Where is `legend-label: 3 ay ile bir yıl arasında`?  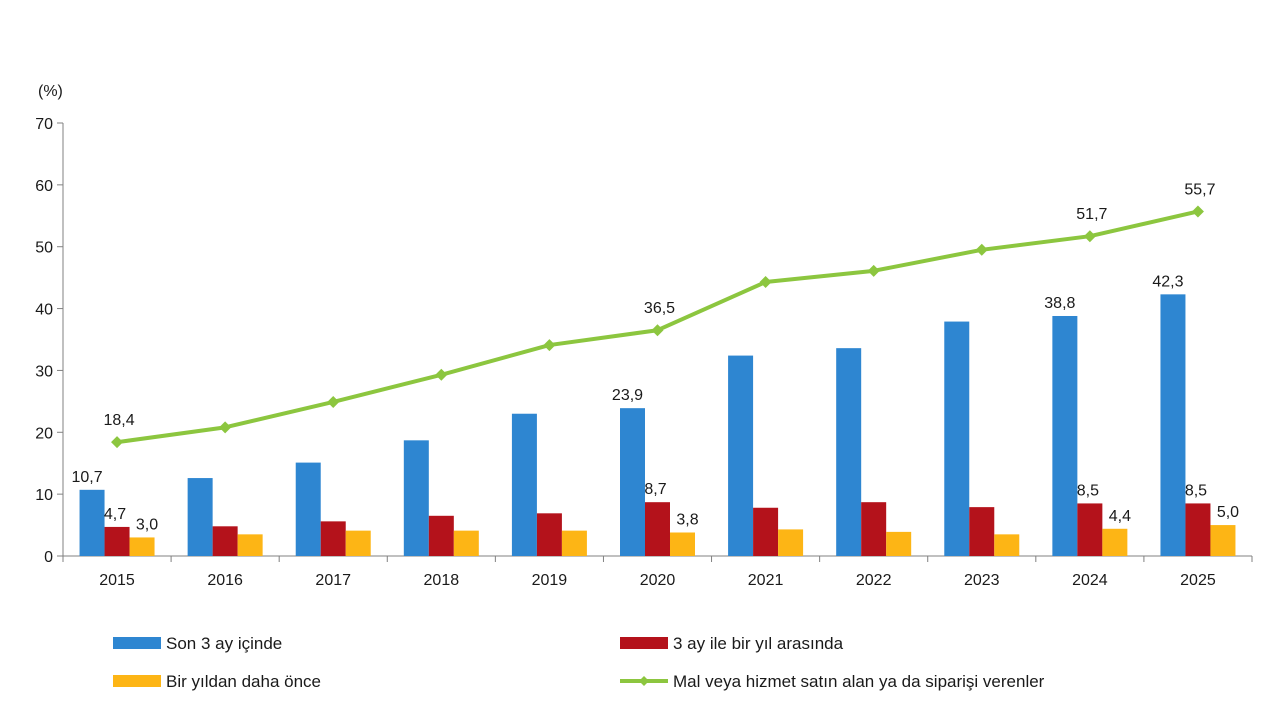 legend-label: 3 ay ile bir yıl arasında is located at coordinates (758, 643).